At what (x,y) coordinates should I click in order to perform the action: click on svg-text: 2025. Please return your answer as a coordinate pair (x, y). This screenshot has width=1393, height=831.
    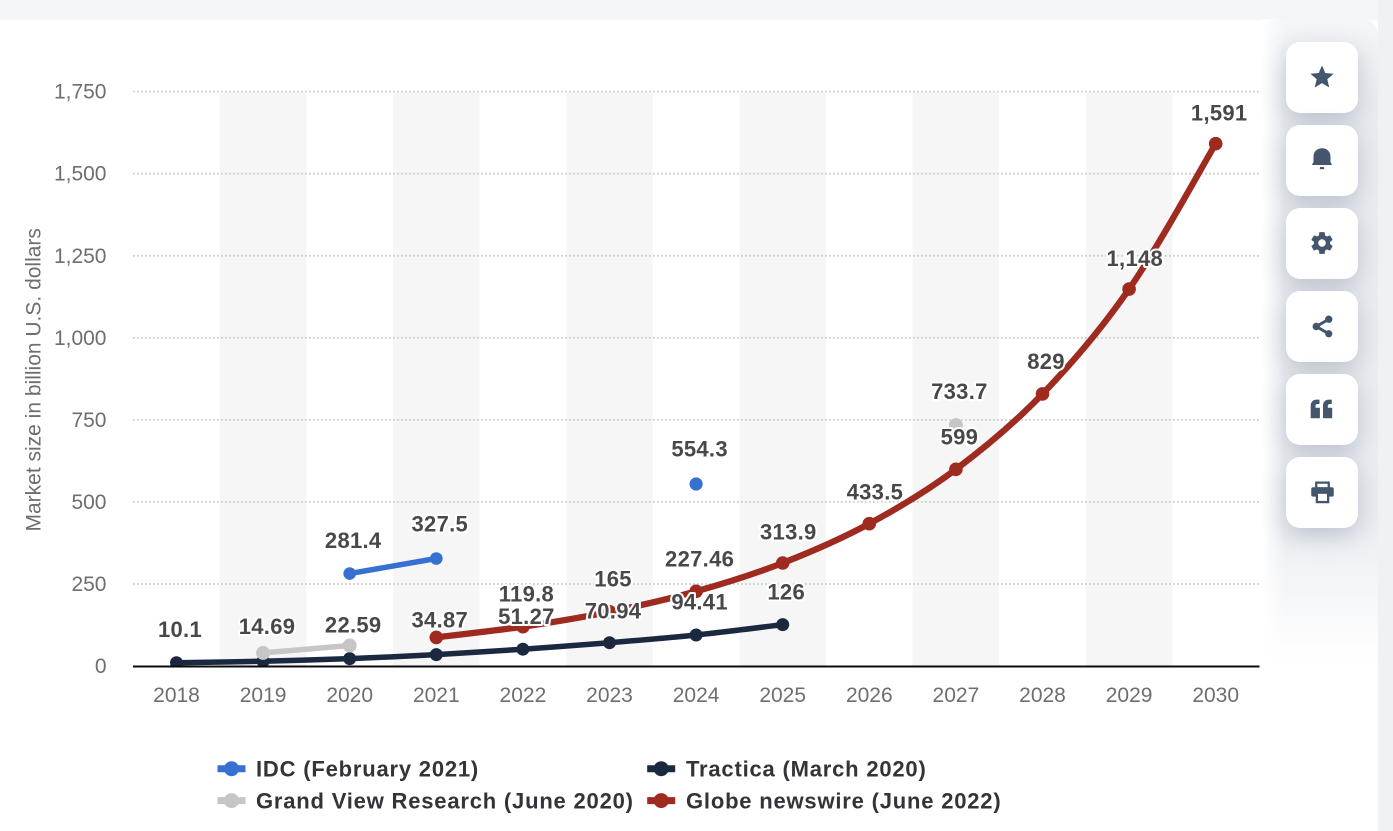
    Looking at the image, I should click on (782, 695).